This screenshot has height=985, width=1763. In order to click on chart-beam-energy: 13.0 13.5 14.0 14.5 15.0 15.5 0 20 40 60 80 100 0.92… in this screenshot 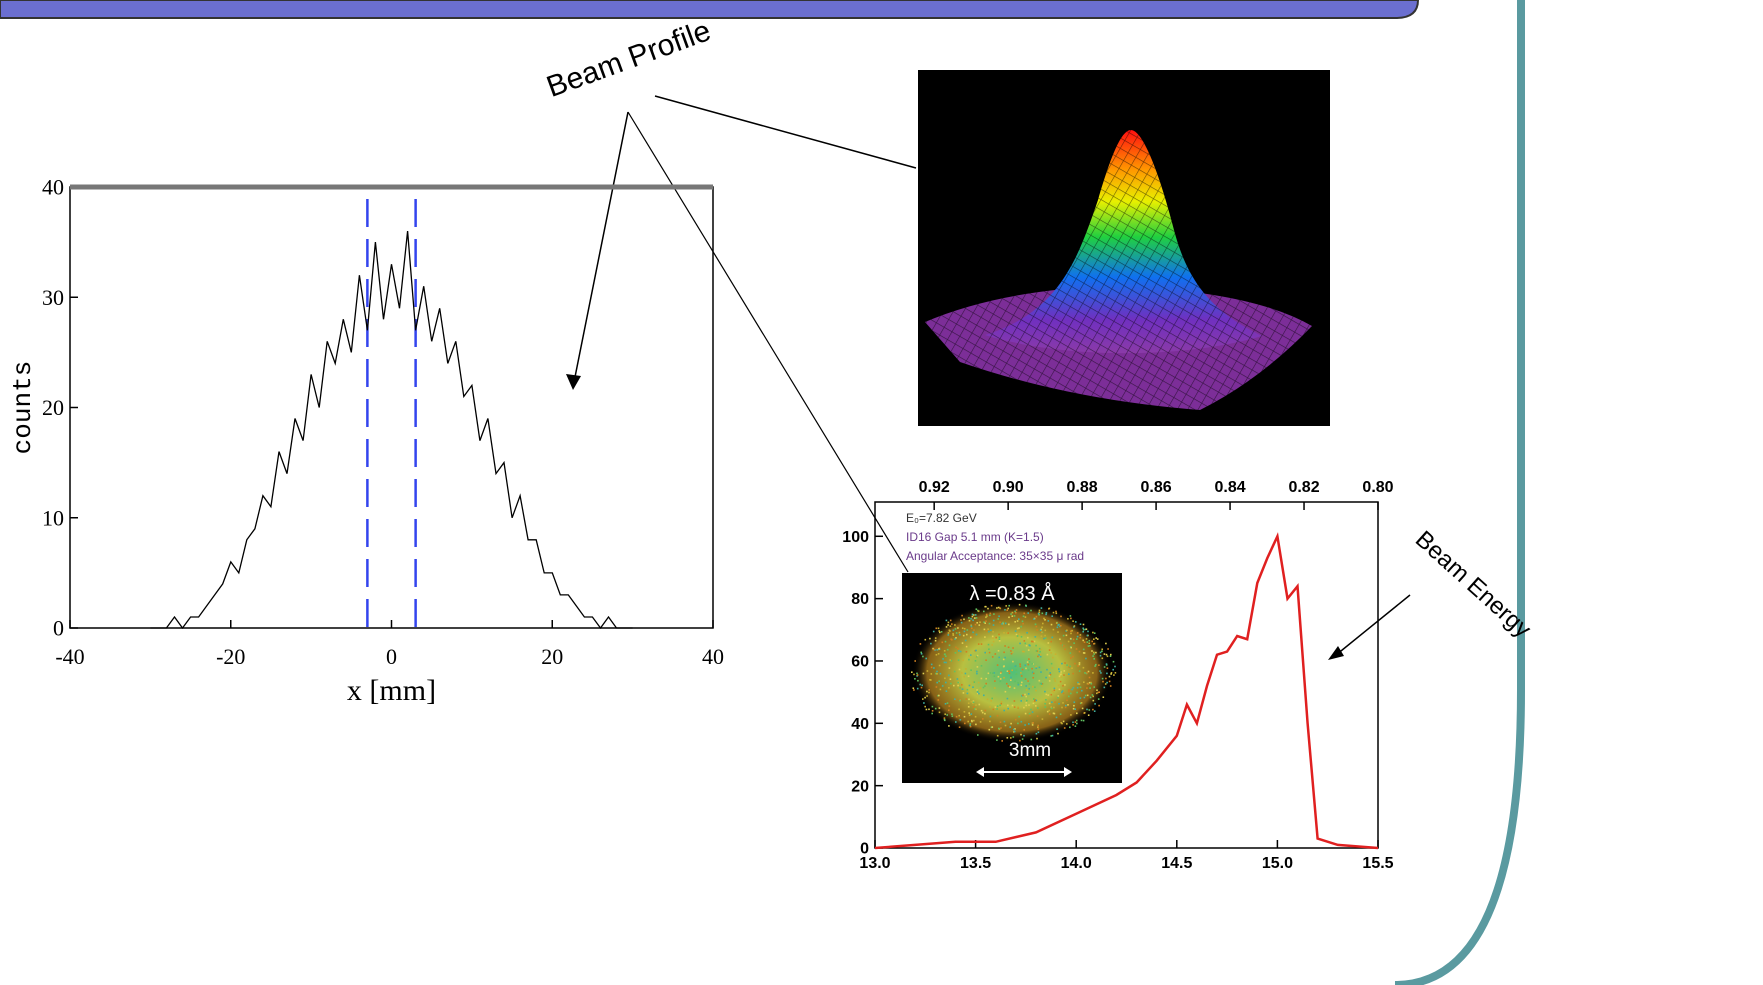, I will do `click(1117, 675)`.